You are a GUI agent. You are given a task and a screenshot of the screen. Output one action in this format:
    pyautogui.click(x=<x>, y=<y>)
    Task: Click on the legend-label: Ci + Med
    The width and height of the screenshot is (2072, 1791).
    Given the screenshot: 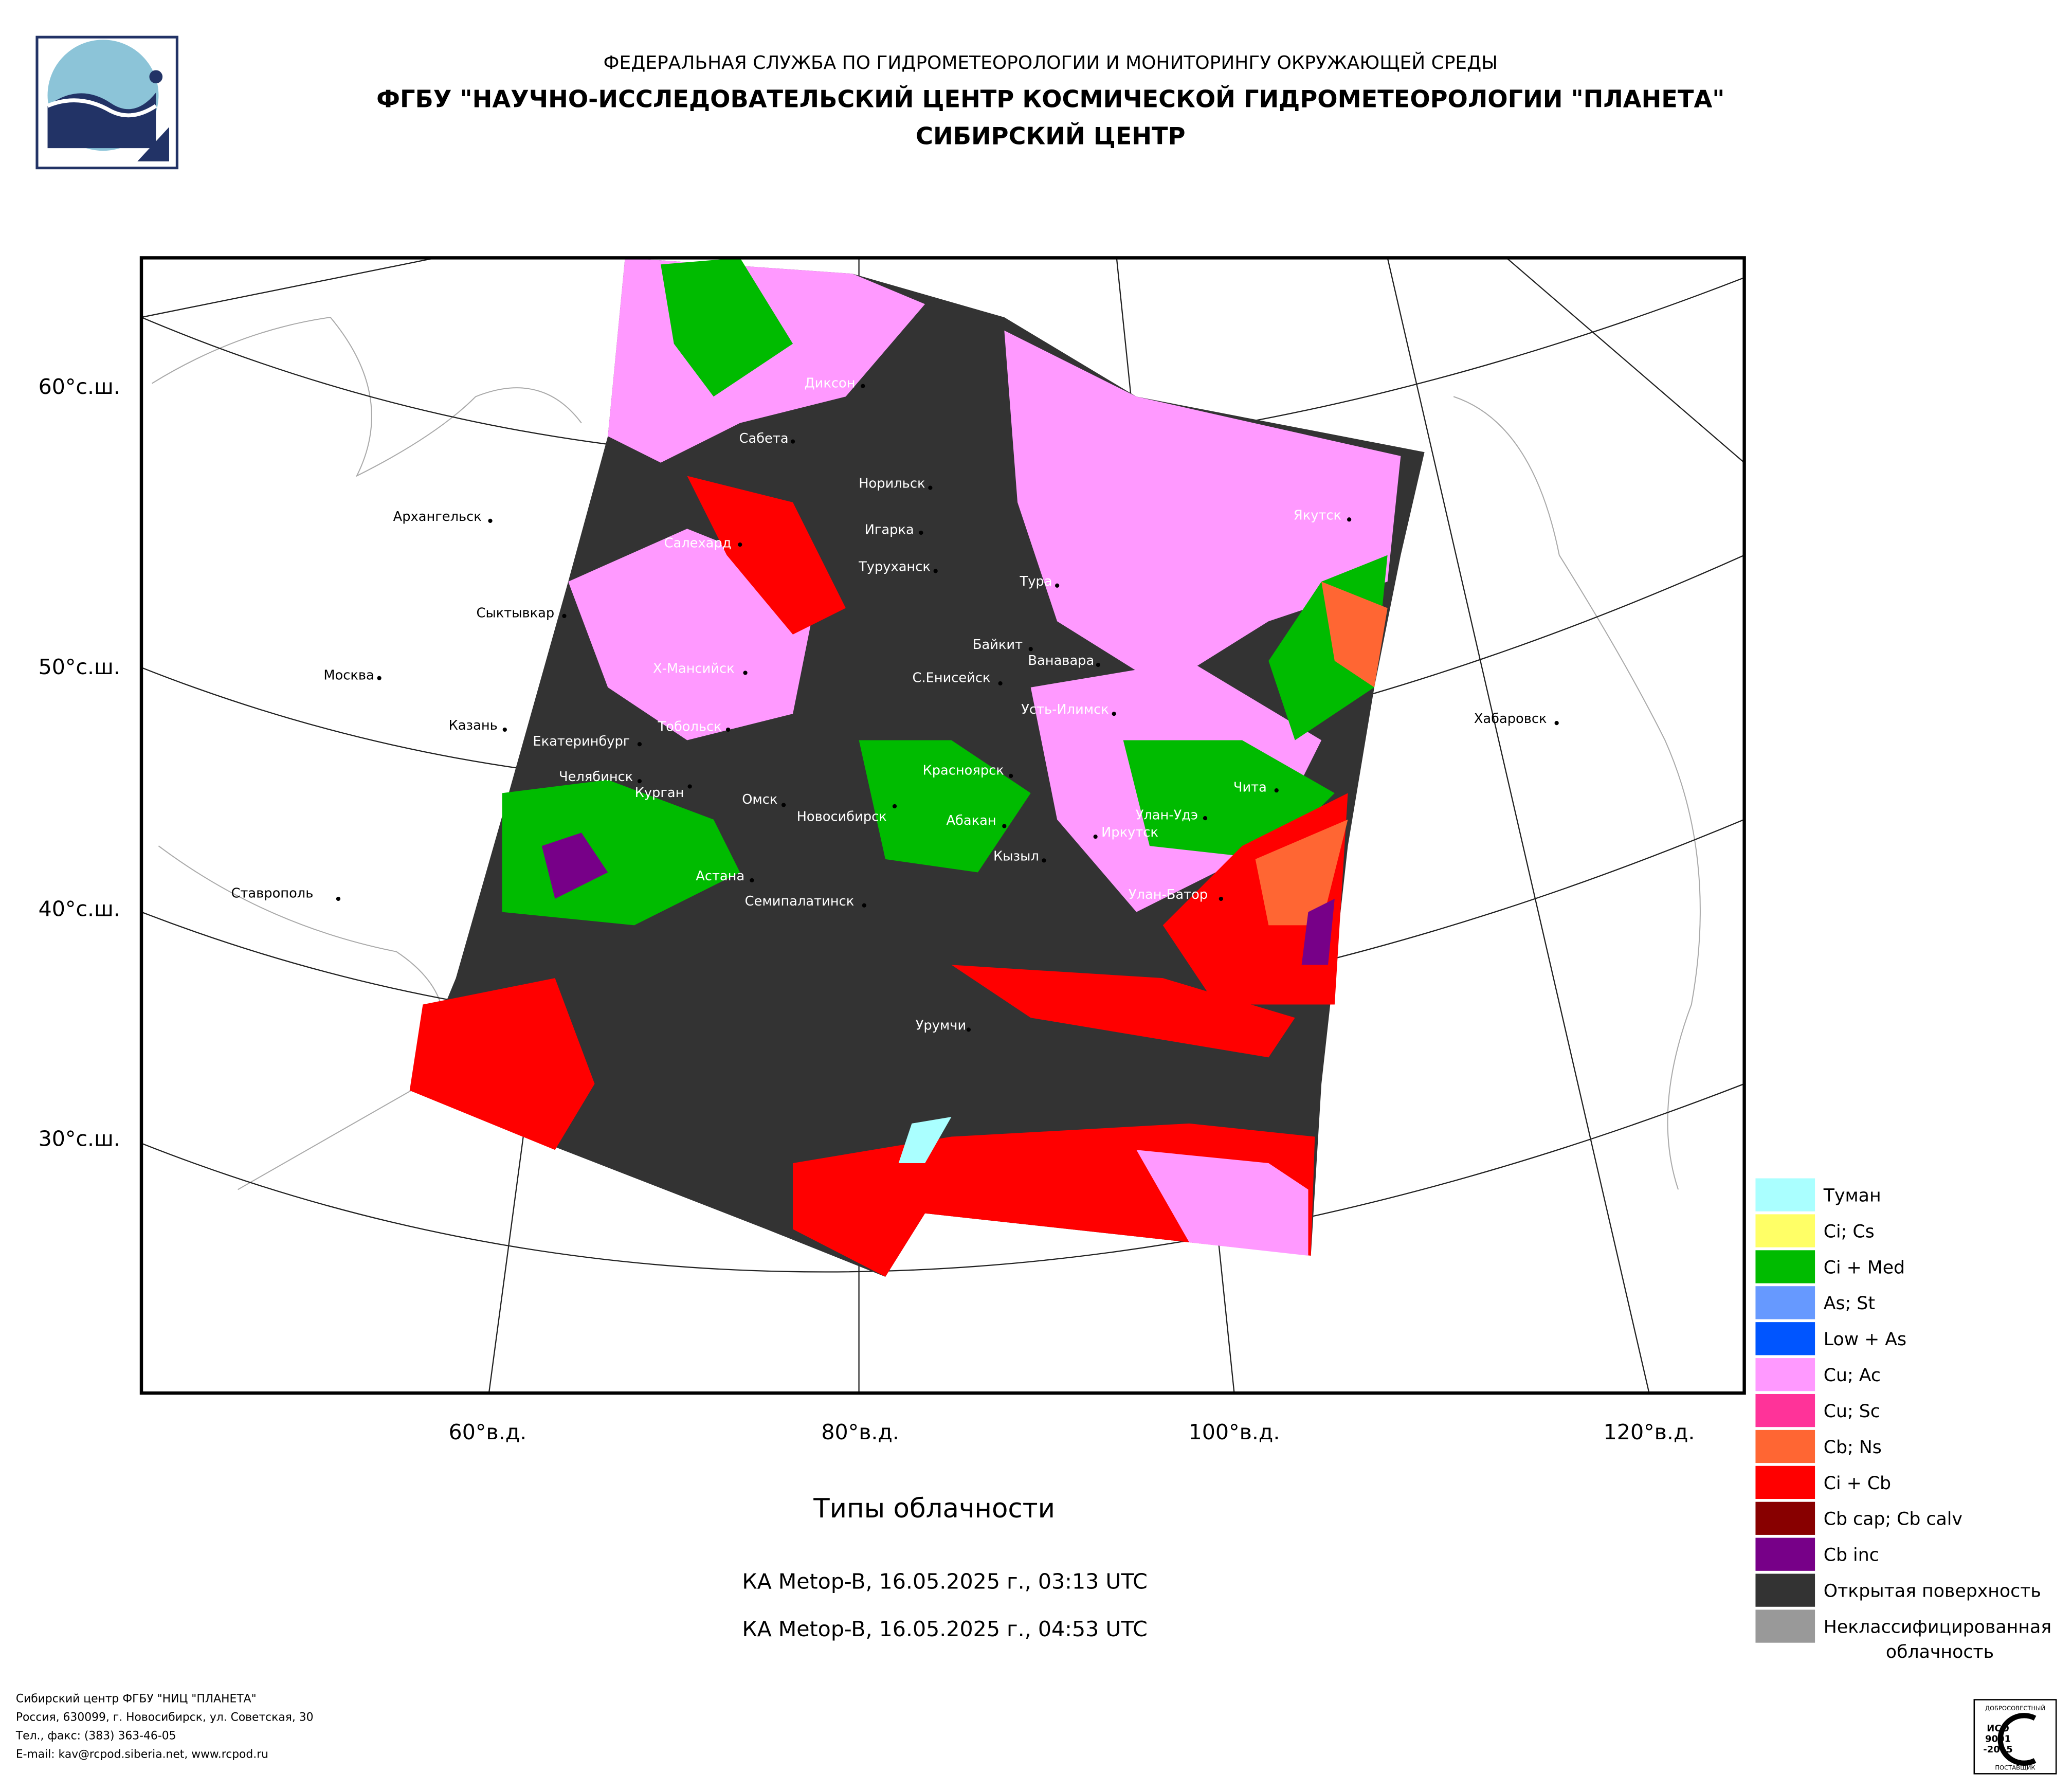 What is the action you would take?
    pyautogui.click(x=1864, y=1267)
    